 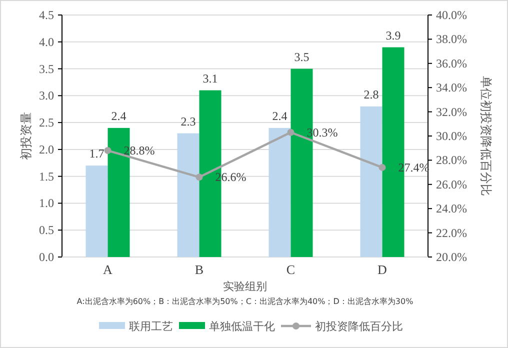 I want to click on y2-tick-label: 32.0%, so click(x=451, y=111).